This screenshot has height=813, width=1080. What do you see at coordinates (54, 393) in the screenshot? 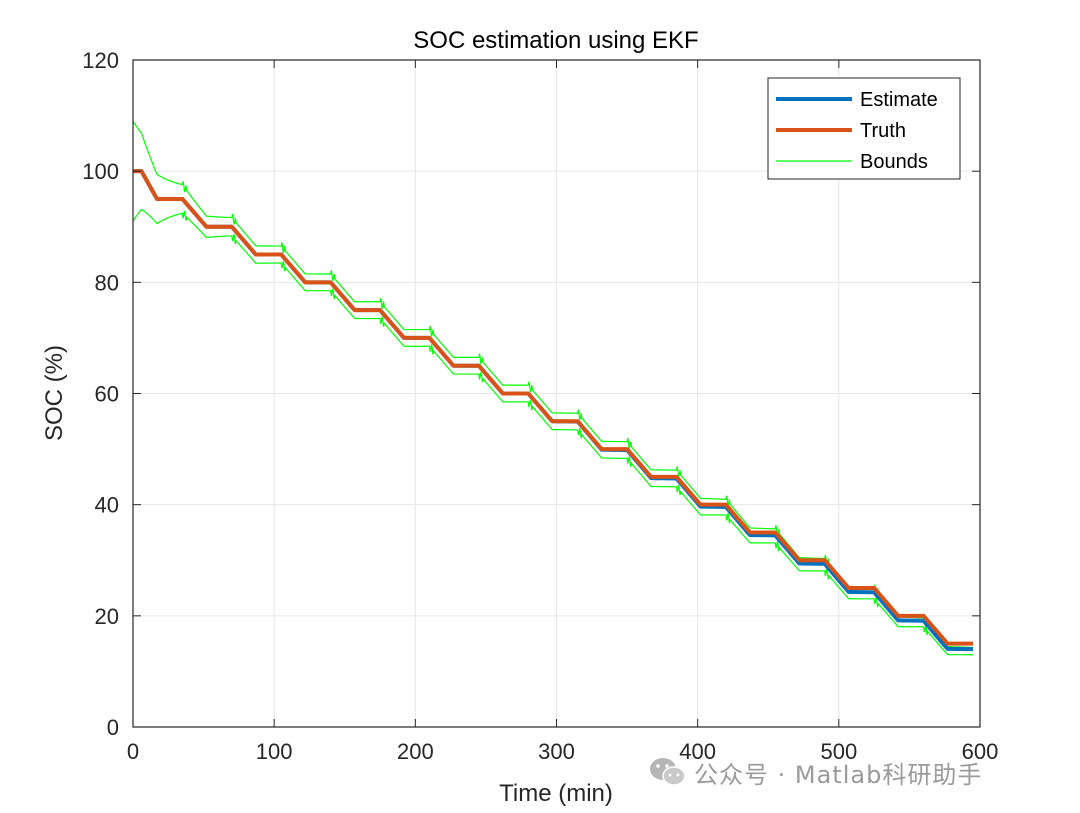
I see `y-axis-label: SOC (%)` at bounding box center [54, 393].